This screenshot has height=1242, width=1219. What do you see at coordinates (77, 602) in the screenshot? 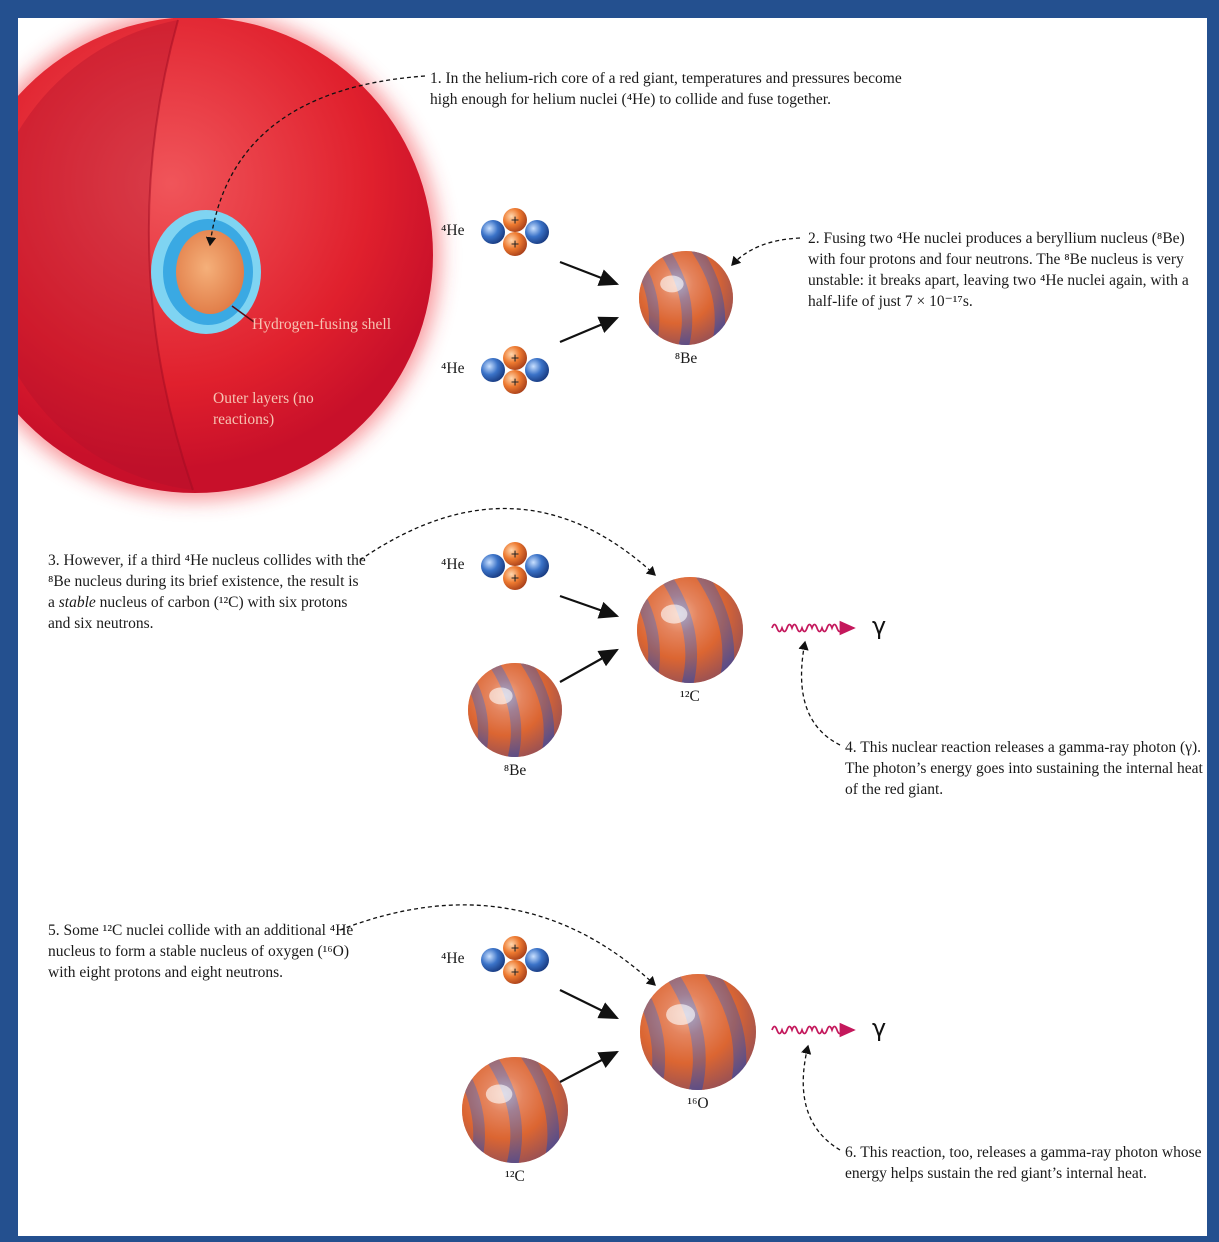
I see `step-3-emphasis: stable` at bounding box center [77, 602].